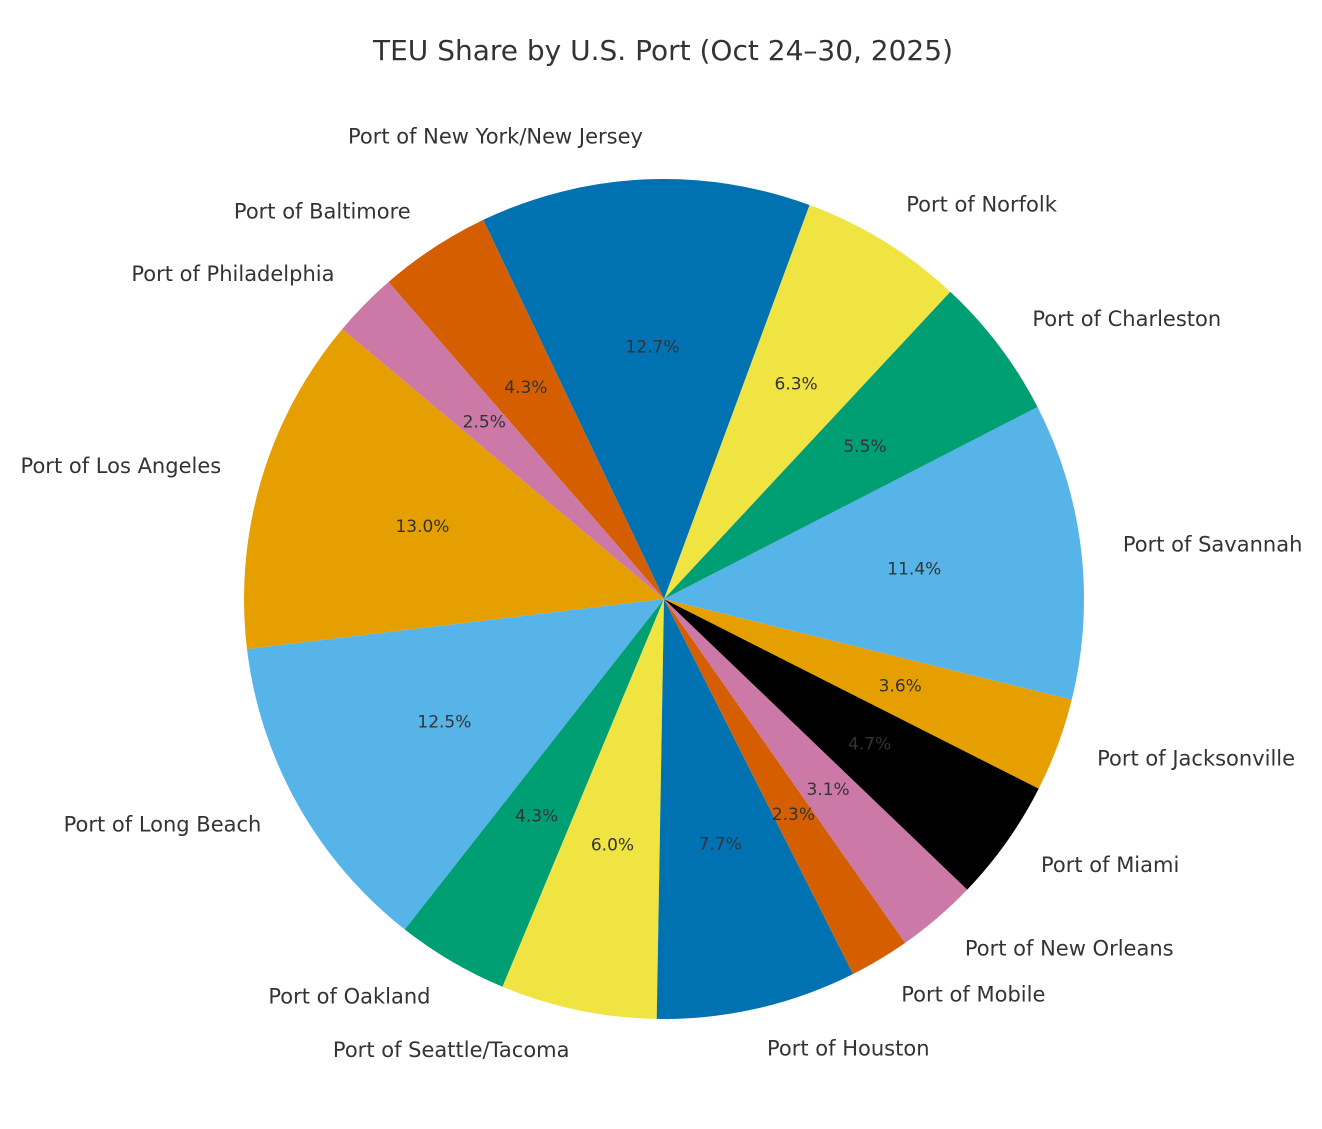 Image resolution: width=1322 pixels, height=1129 pixels. Describe the element at coordinates (1213, 544) in the screenshot. I see `slice-label: Port of Savannah` at that location.